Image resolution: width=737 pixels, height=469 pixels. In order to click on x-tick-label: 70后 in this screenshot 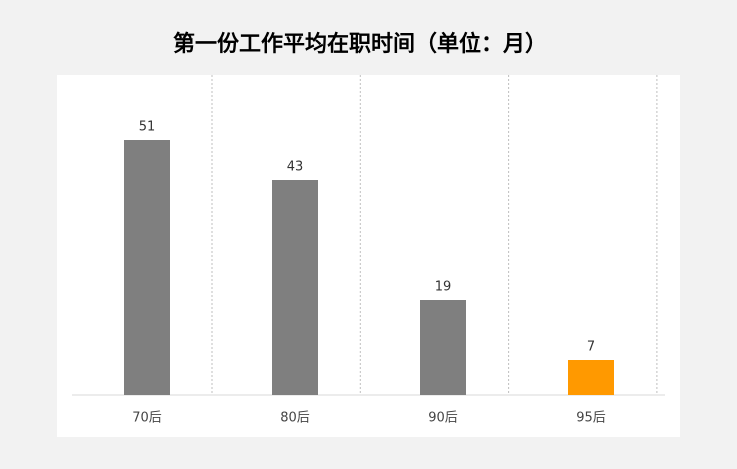, I will do `click(147, 418)`.